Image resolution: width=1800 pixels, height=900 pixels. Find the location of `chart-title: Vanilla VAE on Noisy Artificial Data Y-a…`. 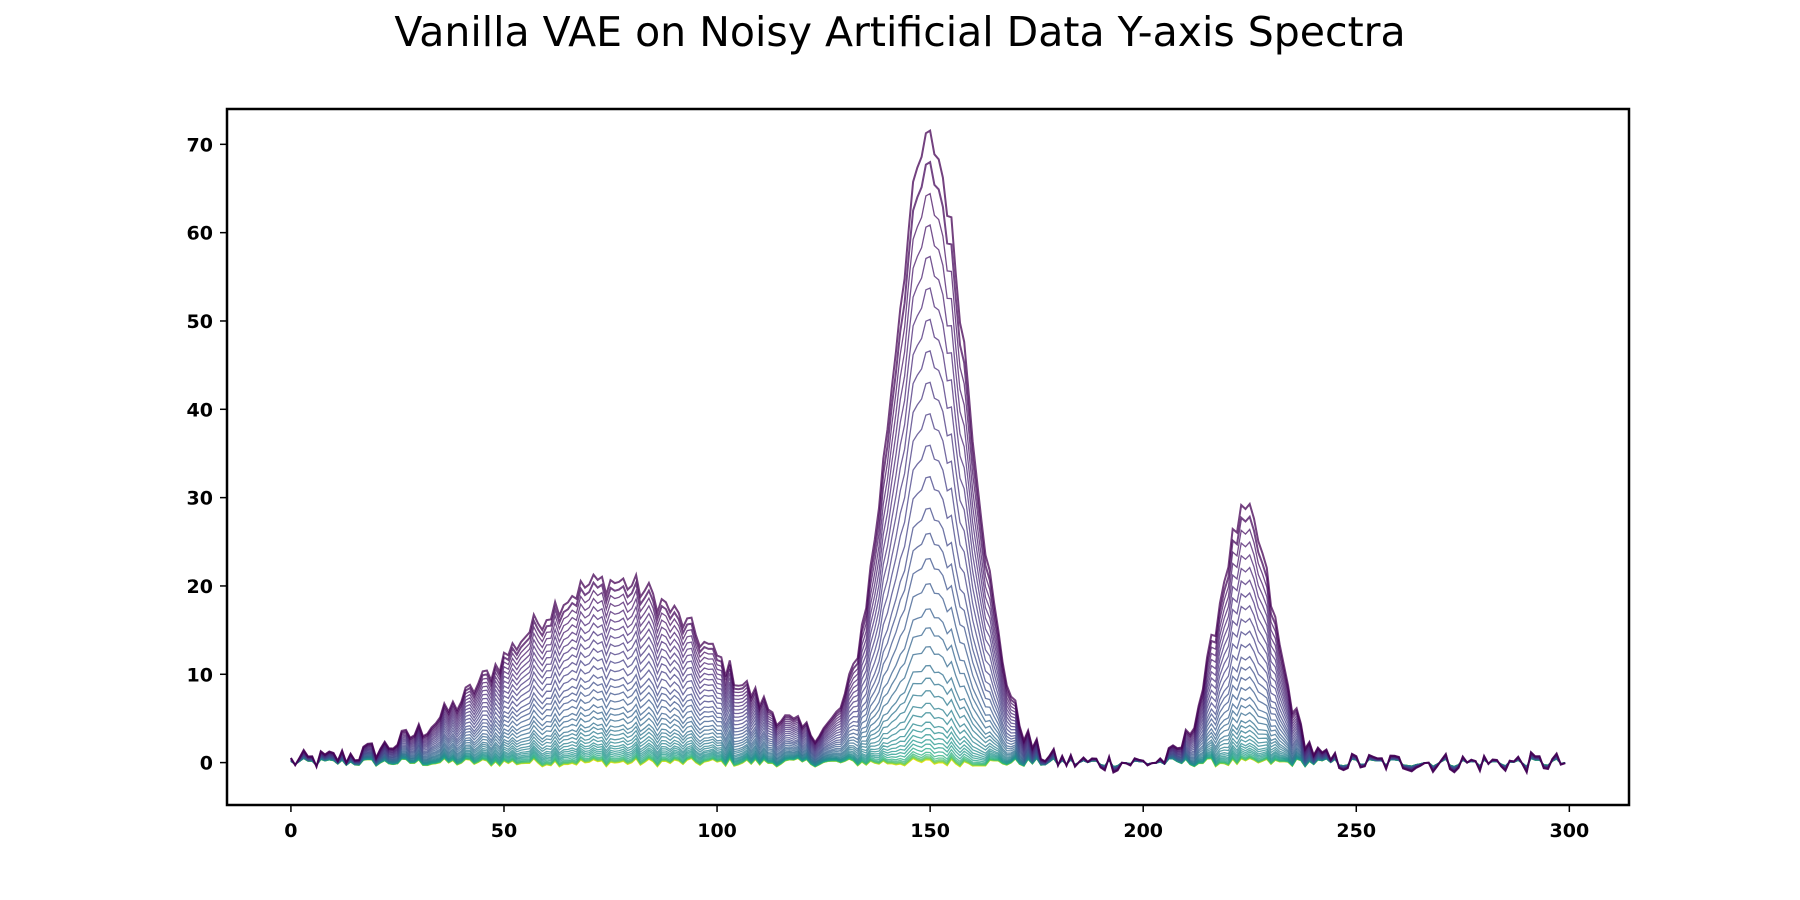

chart-title: Vanilla VAE on Noisy Artificial Data Y-a… is located at coordinates (900, 32).